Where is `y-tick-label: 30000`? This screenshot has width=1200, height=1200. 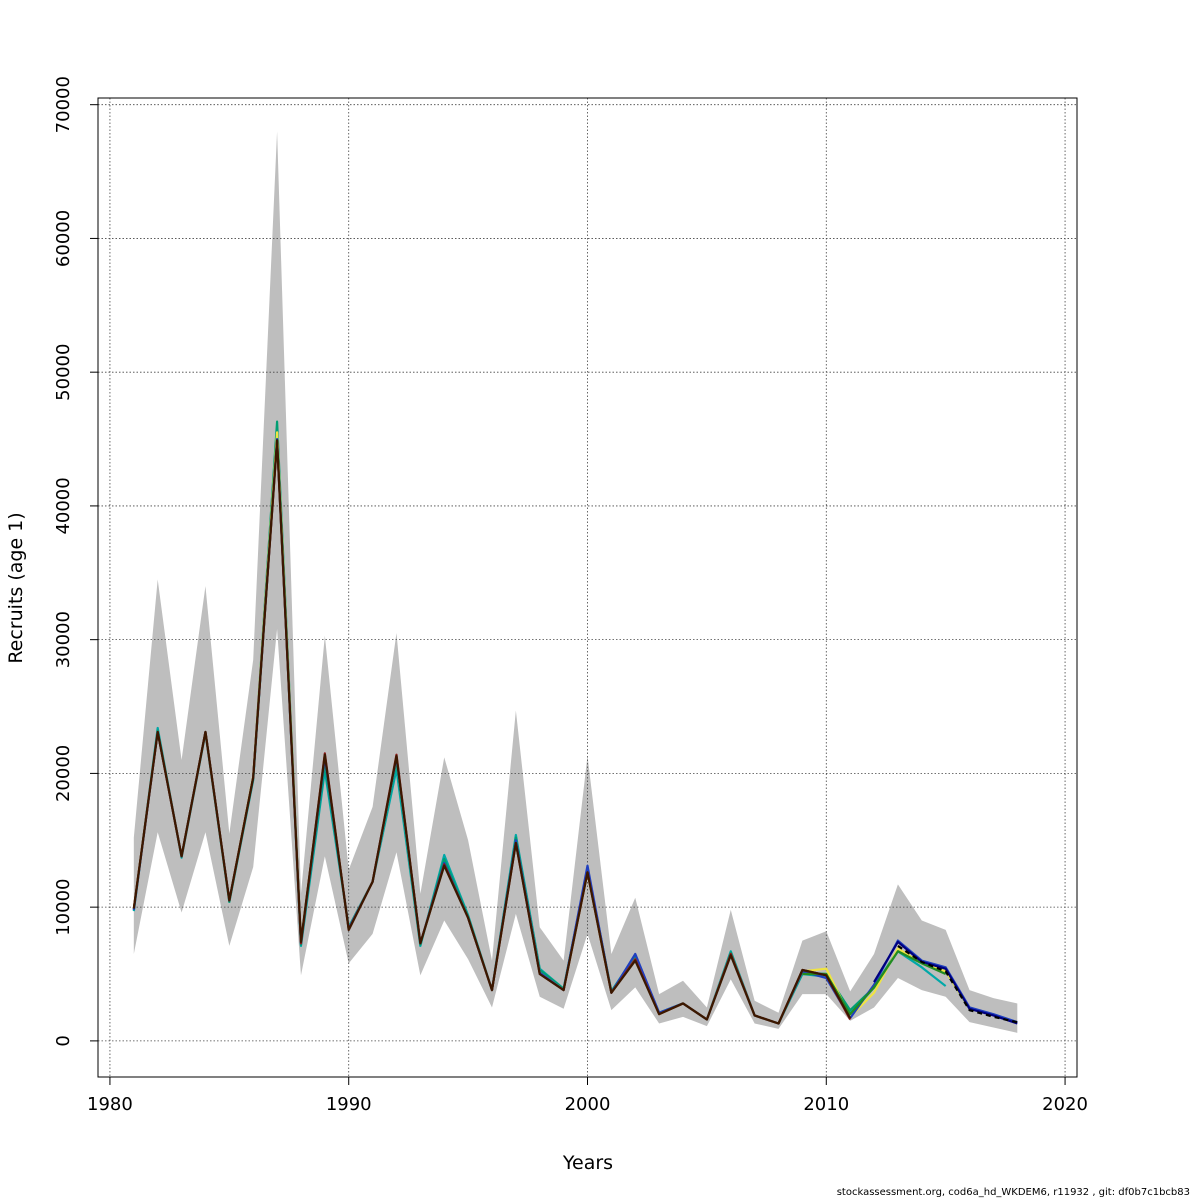
y-tick-label: 30000 is located at coordinates (63, 639).